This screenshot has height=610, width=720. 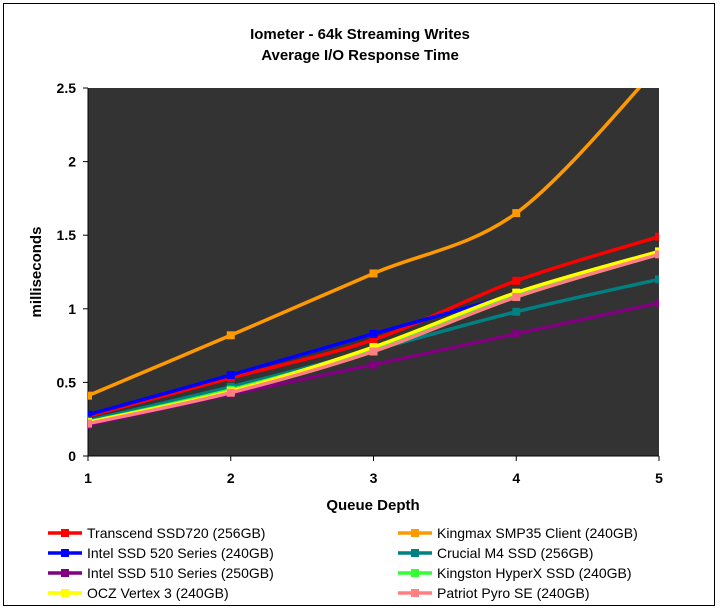 I want to click on legend-item: Kingston HyperX SSD (240GB), so click(x=515, y=573).